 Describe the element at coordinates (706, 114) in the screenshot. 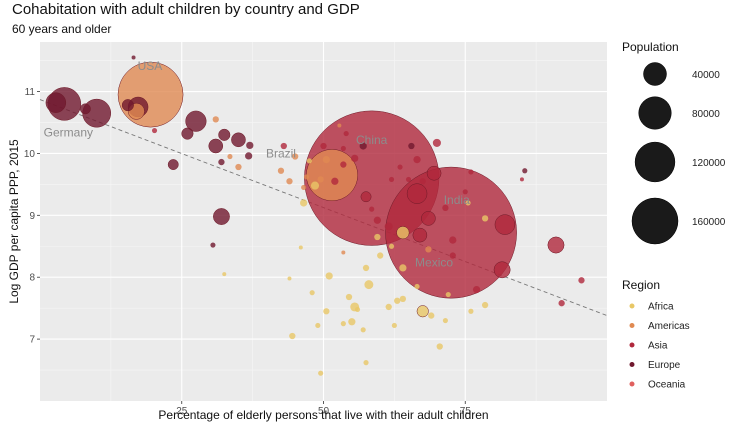

I see `population-legend-label: 80000` at that location.